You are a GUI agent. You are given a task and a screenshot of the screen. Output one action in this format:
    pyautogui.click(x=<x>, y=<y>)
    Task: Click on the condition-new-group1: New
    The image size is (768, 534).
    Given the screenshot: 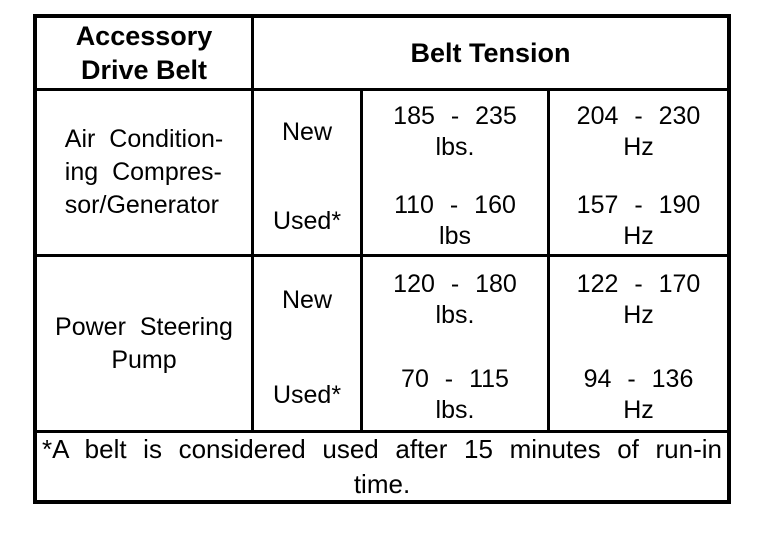 What is the action you would take?
    pyautogui.click(x=307, y=132)
    